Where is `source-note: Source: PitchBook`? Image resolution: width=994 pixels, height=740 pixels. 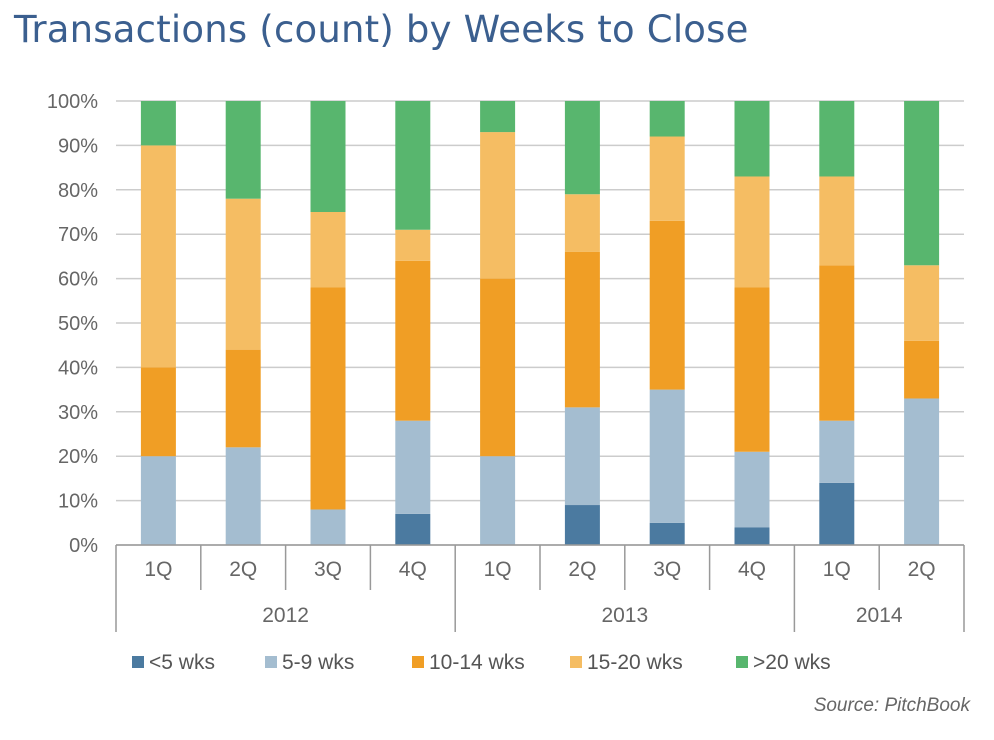 source-note: Source: PitchBook is located at coordinates (891, 705).